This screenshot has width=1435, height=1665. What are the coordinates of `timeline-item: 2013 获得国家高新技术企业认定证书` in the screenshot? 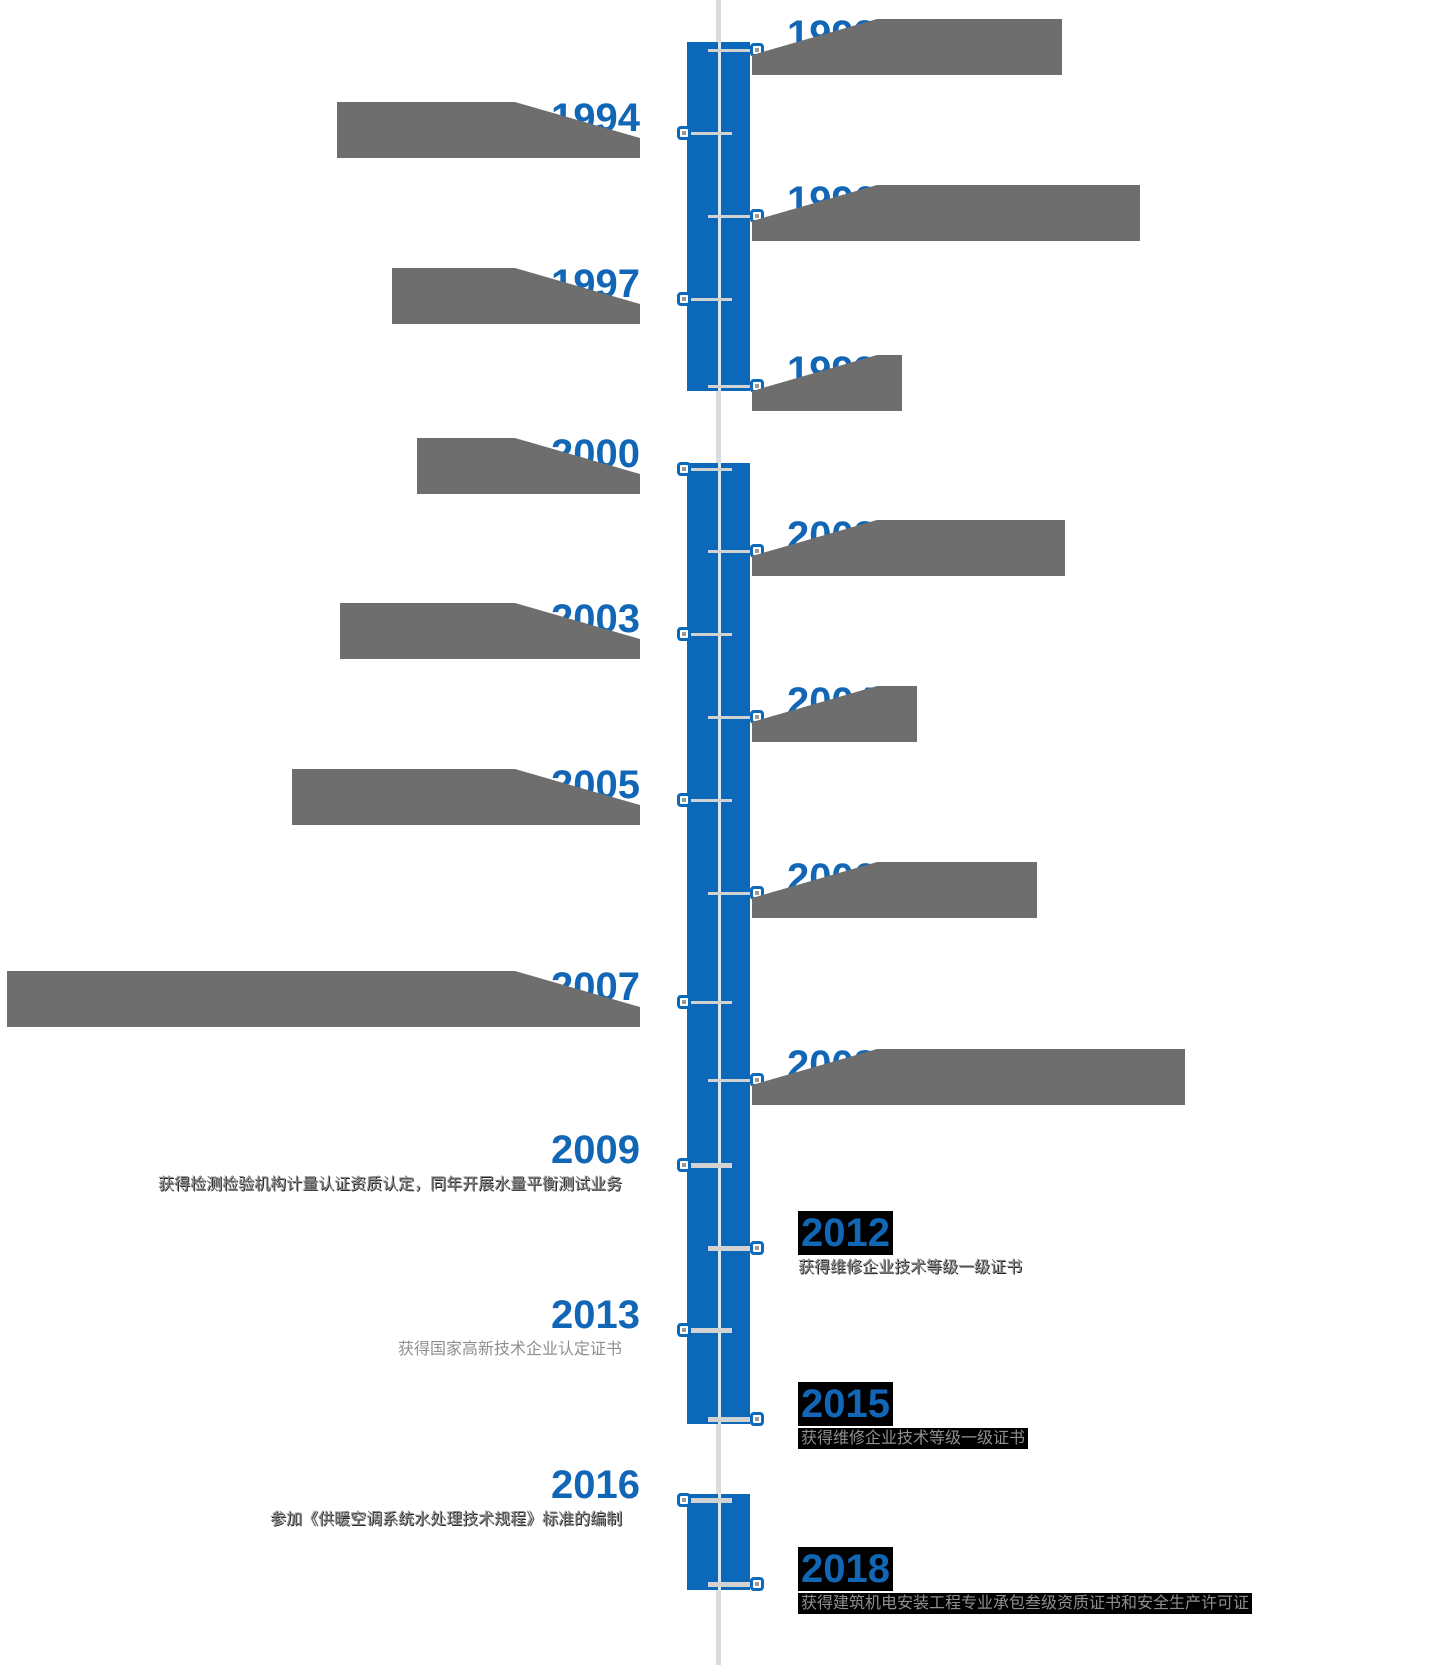 It's located at (490, 1326).